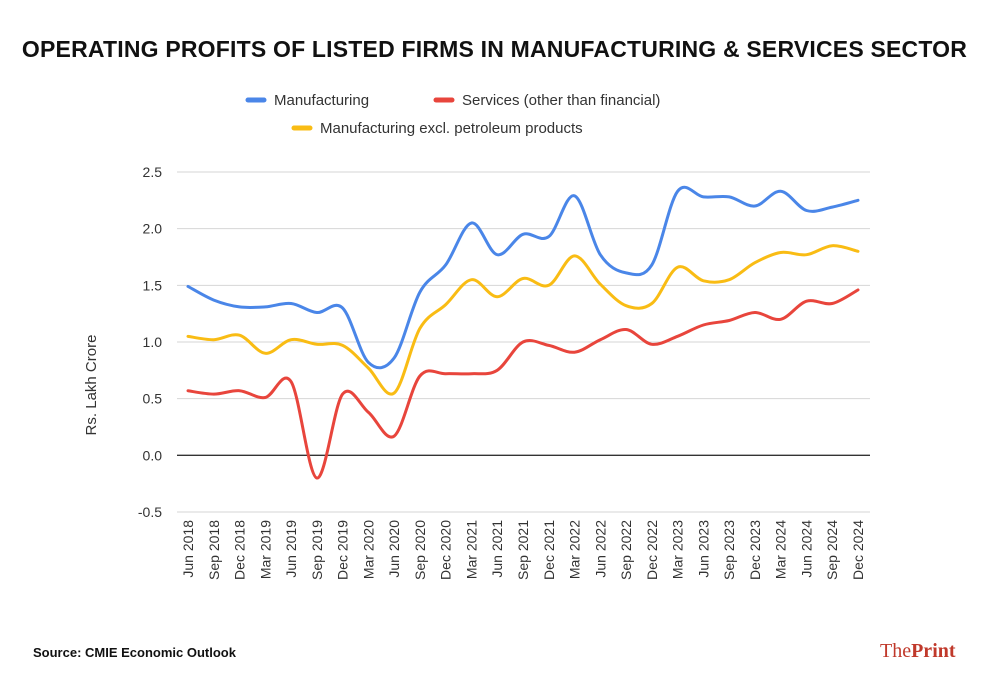 The image size is (989, 675). Describe the element at coordinates (188, 549) in the screenshot. I see `x-tick-label: Jun 2018` at that location.